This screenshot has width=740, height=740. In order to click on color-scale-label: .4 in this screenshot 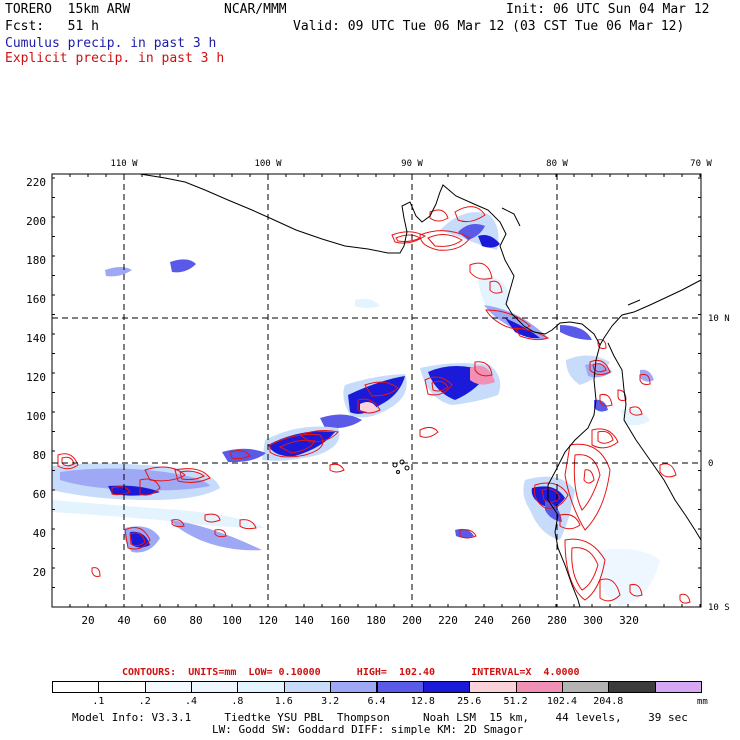, I will do `click(191, 701)`.